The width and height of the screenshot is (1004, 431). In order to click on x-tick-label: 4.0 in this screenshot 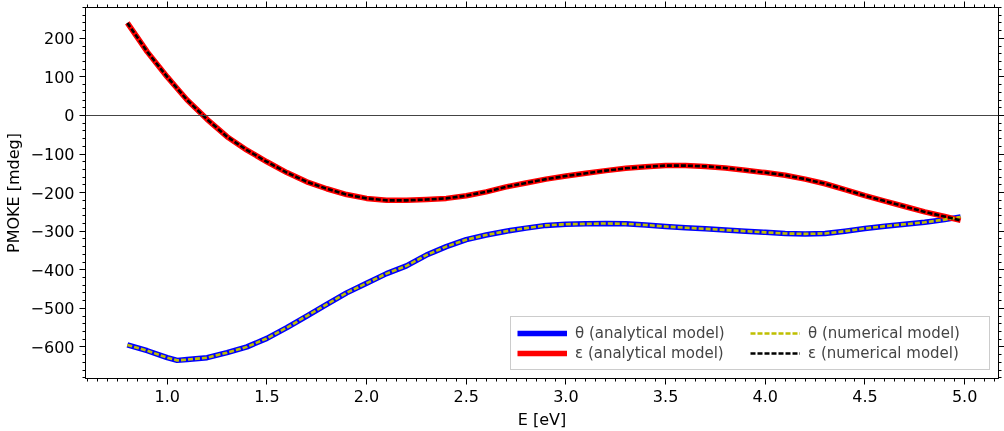, I will do `click(765, 396)`.